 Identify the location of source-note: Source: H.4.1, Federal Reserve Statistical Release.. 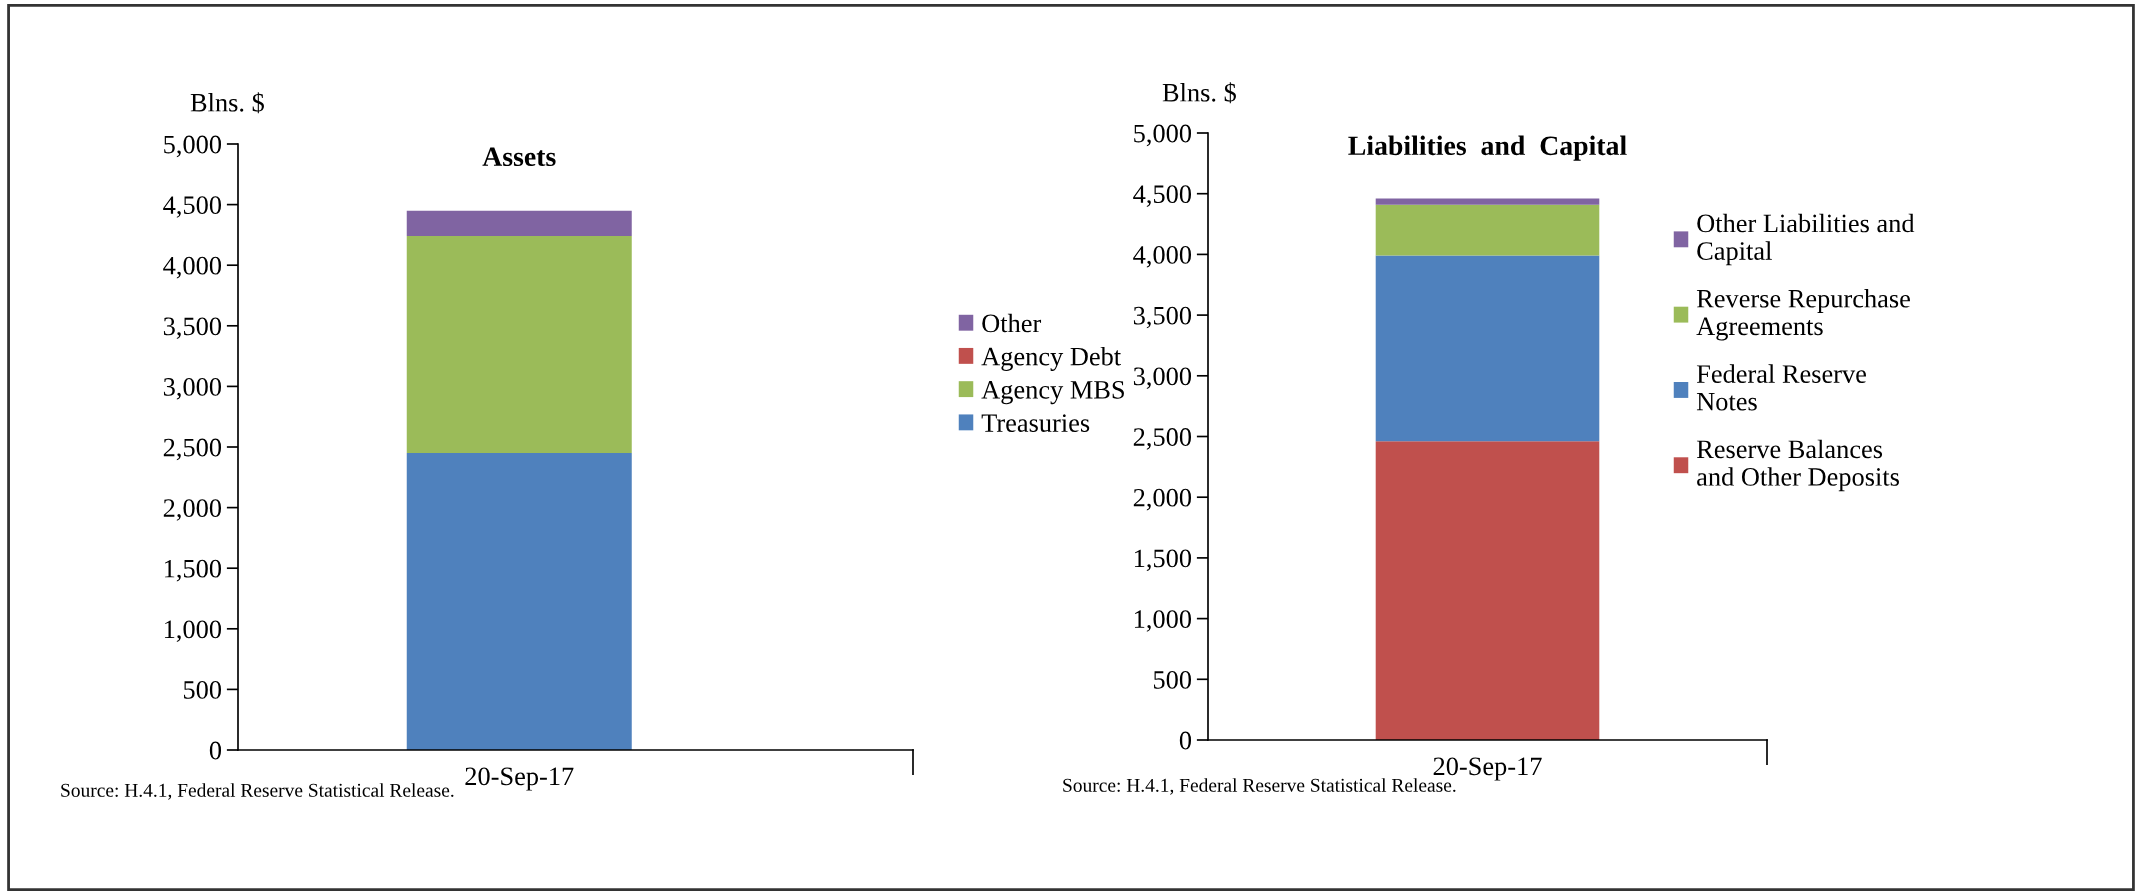
(257, 791).